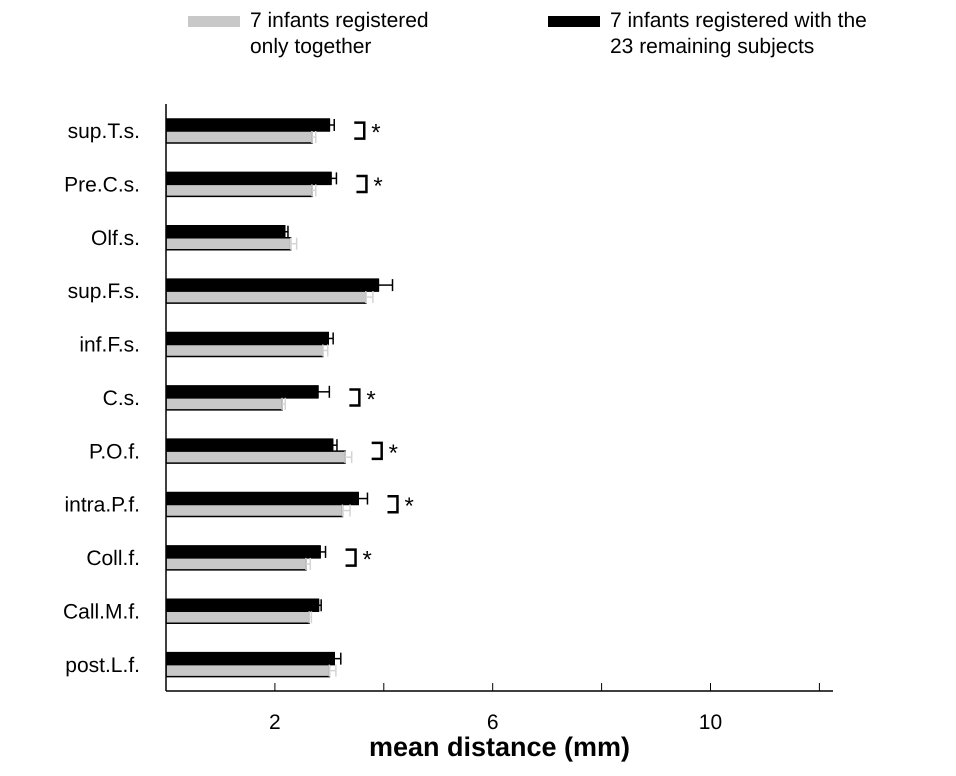  What do you see at coordinates (492, 722) in the screenshot?
I see `x-tick-label: 6` at bounding box center [492, 722].